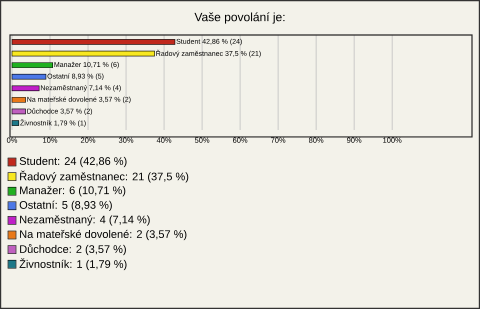 The width and height of the screenshot is (480, 309). I want to click on text: Ostatní: 5 (8,93 %), so click(66, 205).